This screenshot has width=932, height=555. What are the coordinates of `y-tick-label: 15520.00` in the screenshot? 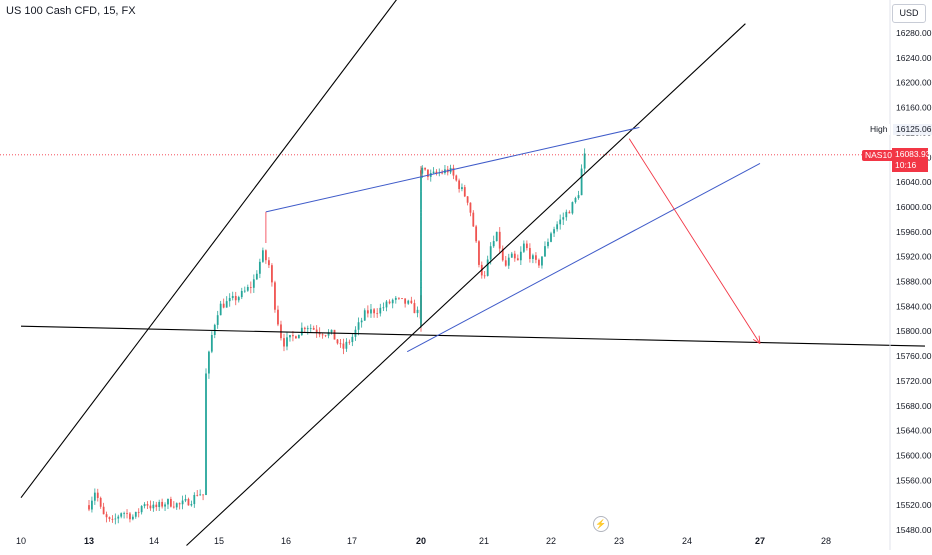 It's located at (914, 505).